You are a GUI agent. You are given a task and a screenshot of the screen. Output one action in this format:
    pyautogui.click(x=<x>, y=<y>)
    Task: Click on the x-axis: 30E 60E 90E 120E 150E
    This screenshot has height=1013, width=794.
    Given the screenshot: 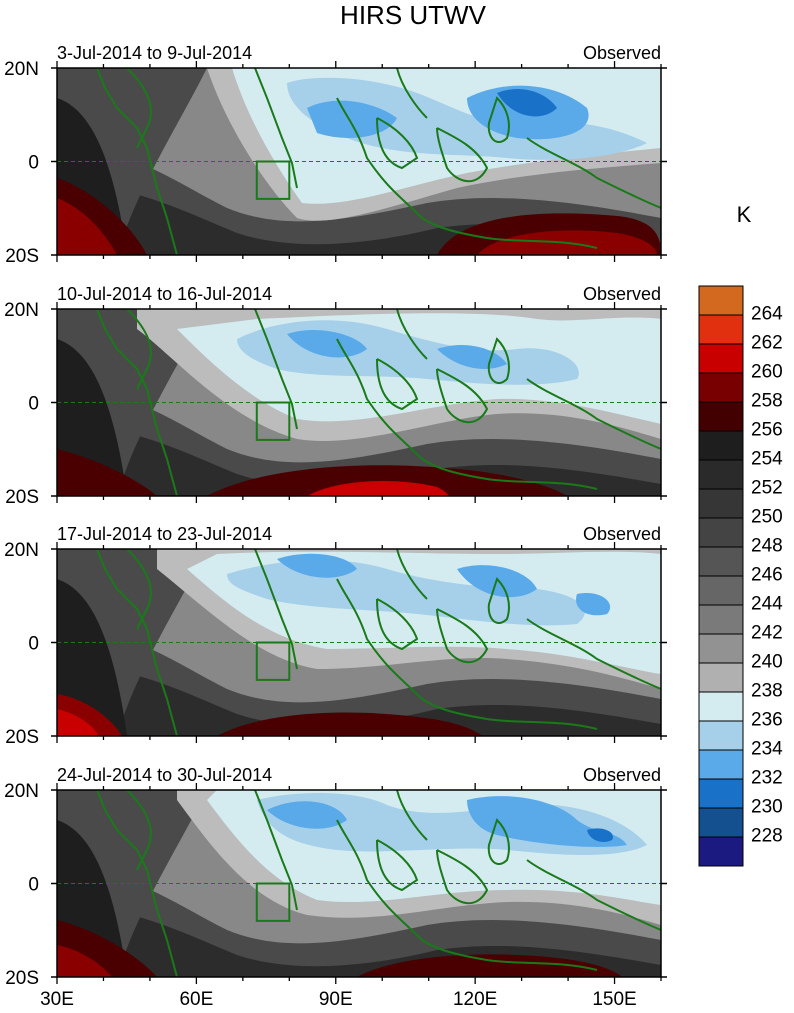 What is the action you would take?
    pyautogui.click(x=338, y=999)
    